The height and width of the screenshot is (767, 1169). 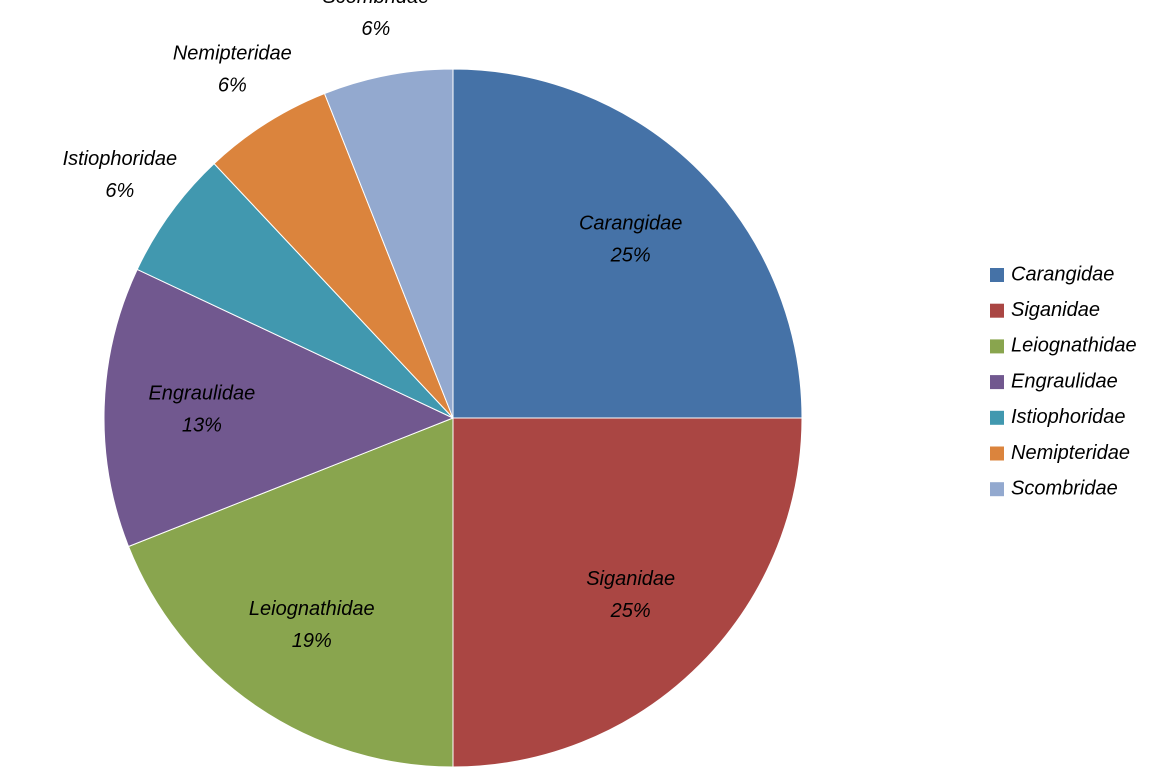 I want to click on slice-label-name: Carangidae, so click(x=630, y=224).